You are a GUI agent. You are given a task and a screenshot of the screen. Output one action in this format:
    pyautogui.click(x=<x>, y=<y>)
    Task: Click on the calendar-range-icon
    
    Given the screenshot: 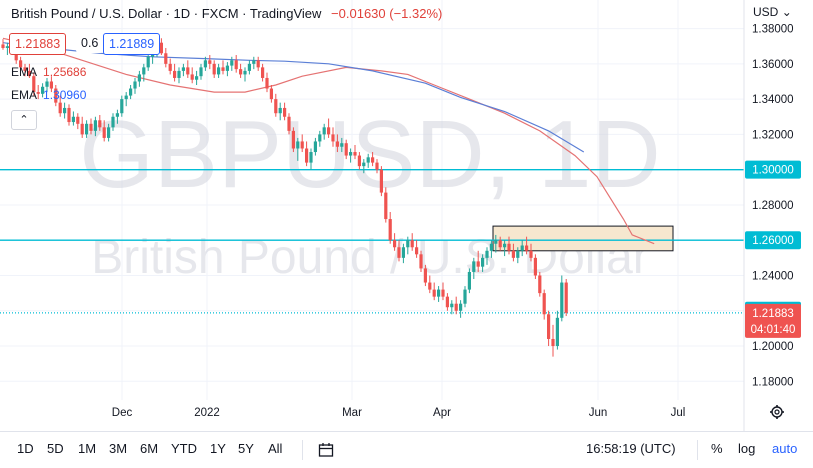 What is the action you would take?
    pyautogui.click(x=326, y=450)
    